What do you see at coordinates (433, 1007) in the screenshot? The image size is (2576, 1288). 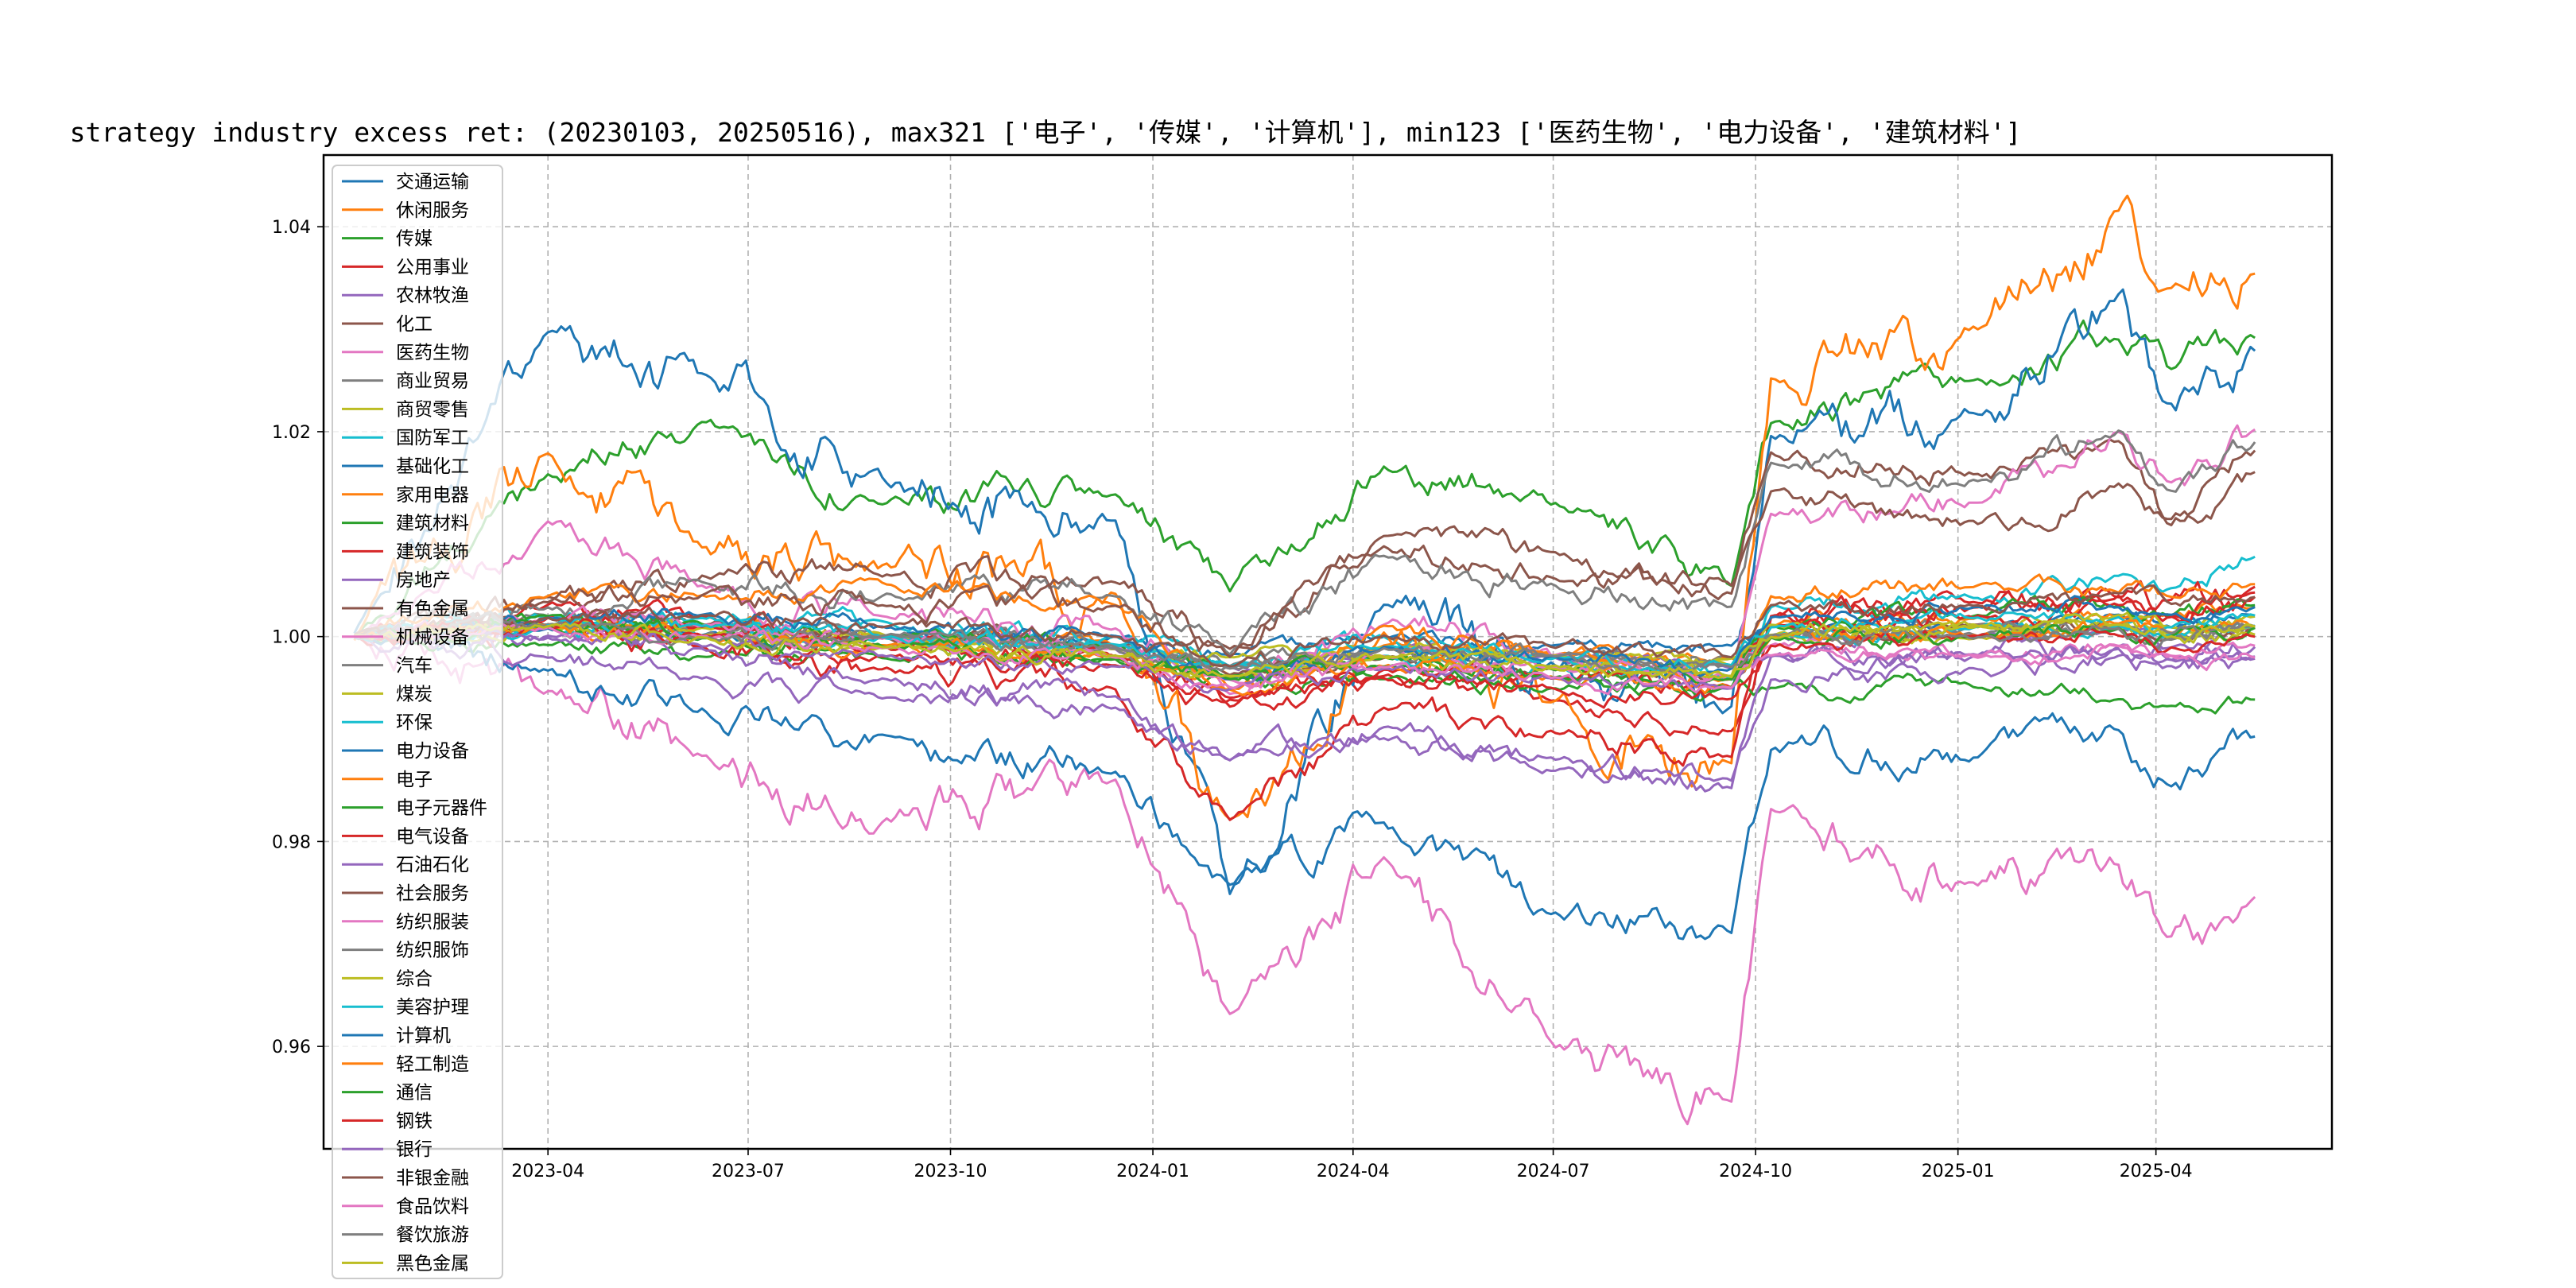 I see `legend-label: 美容护理` at bounding box center [433, 1007].